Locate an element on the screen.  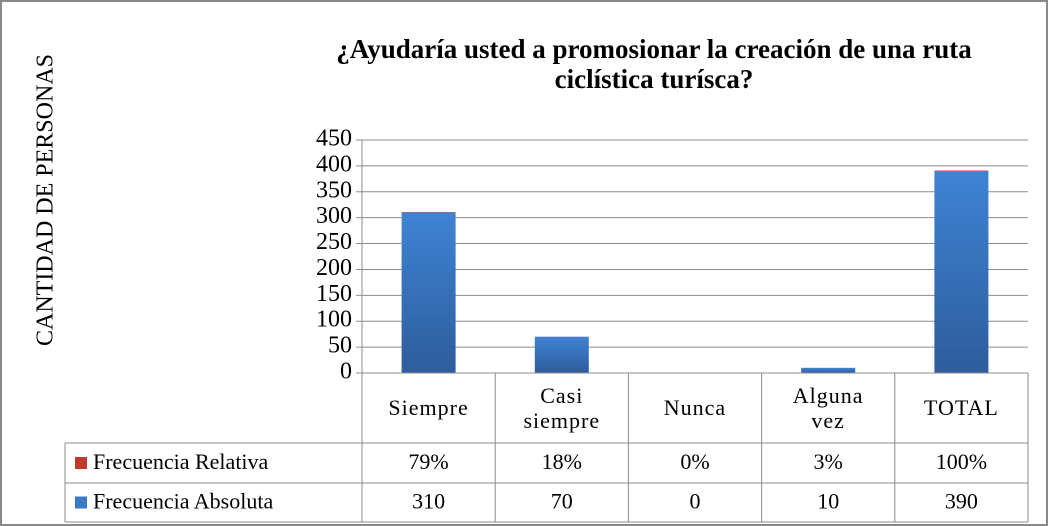
x-tick-label-box: Alguna vez is located at coordinates (828, 407).